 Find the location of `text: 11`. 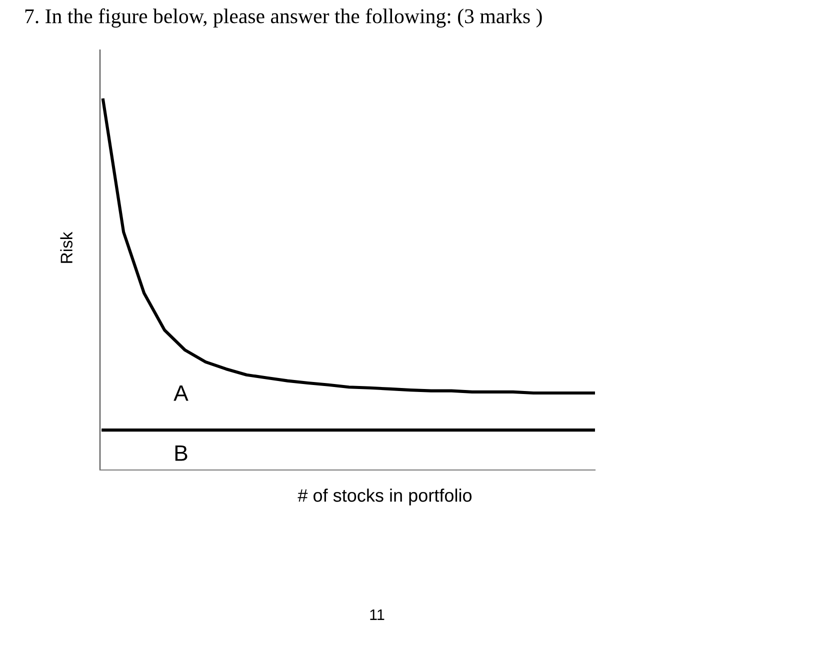

text: 11 is located at coordinates (377, 614).